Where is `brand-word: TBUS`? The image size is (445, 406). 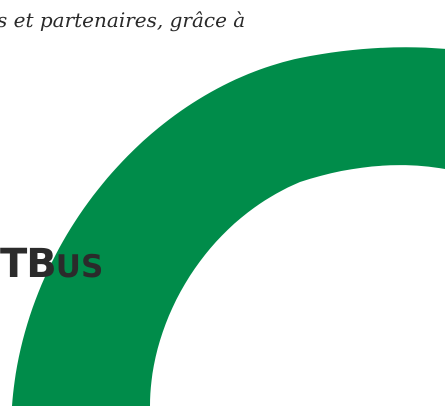
brand-word: TBUS is located at coordinates (51, 265).